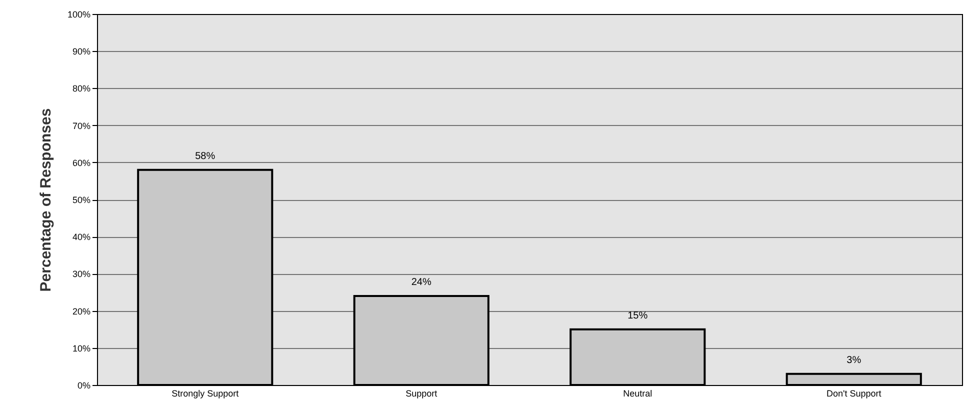  Describe the element at coordinates (81, 51) in the screenshot. I see `y-tick-label: 90%` at that location.